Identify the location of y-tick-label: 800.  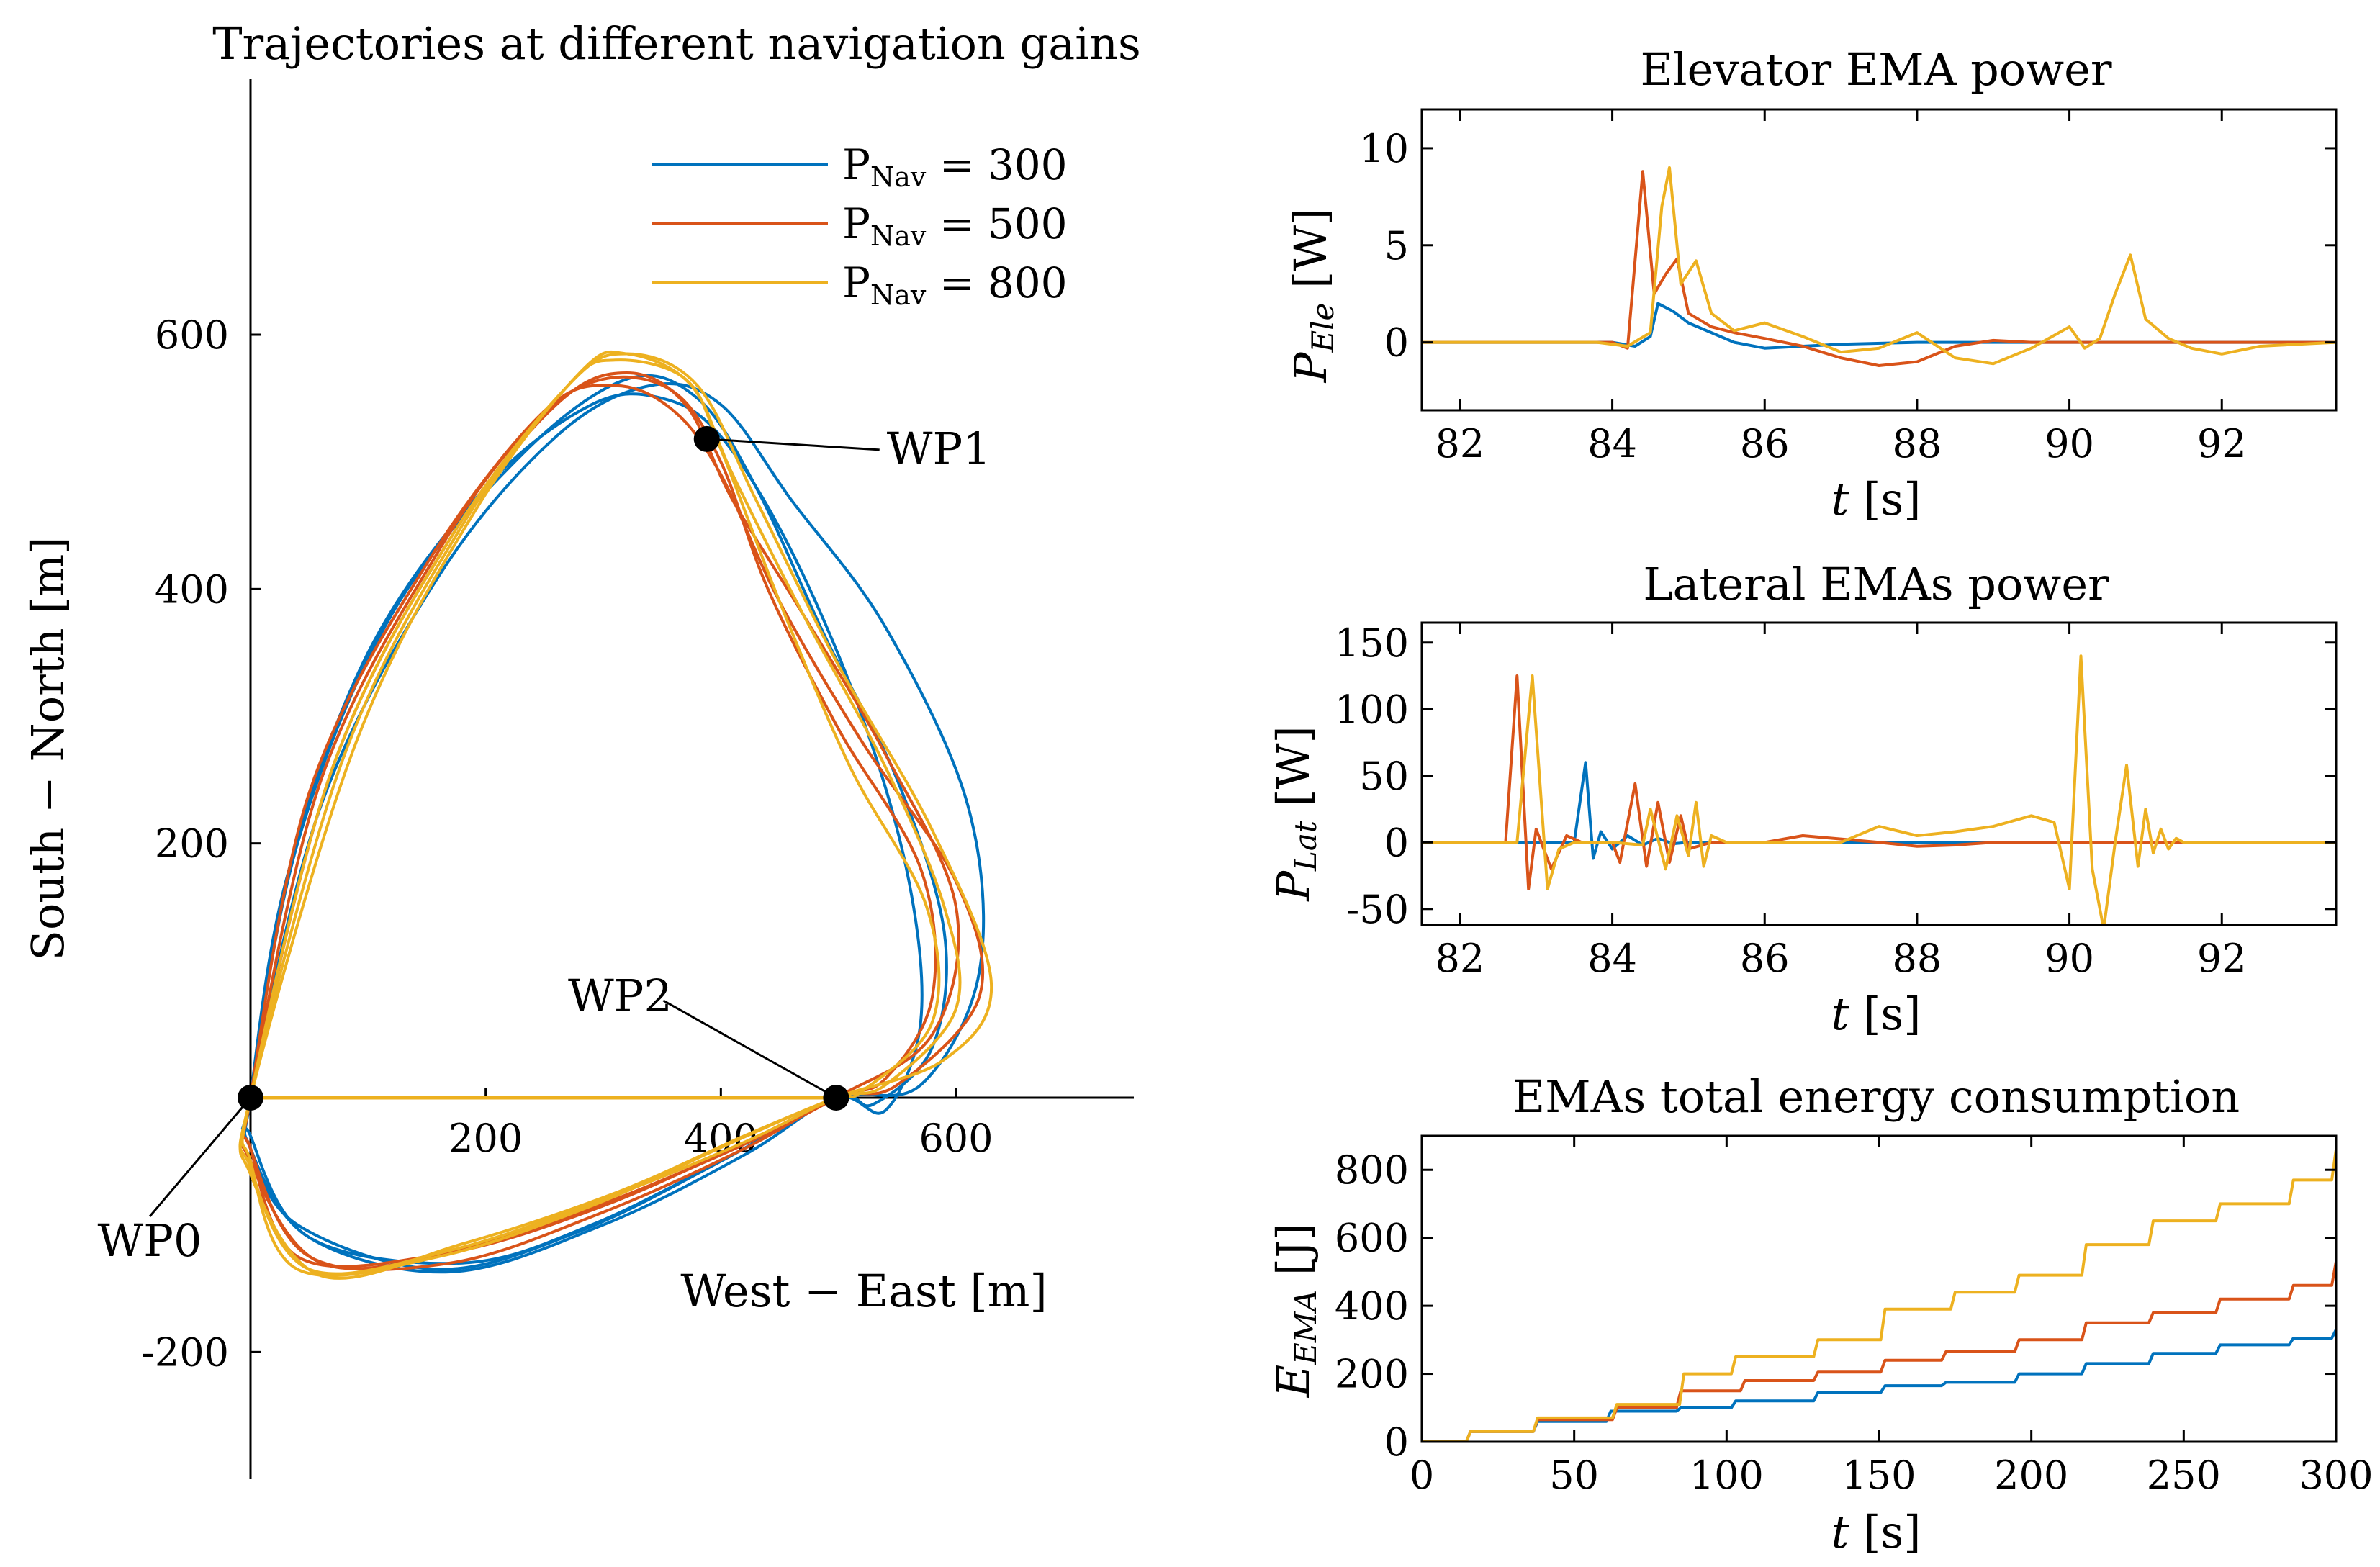
(1372, 1170).